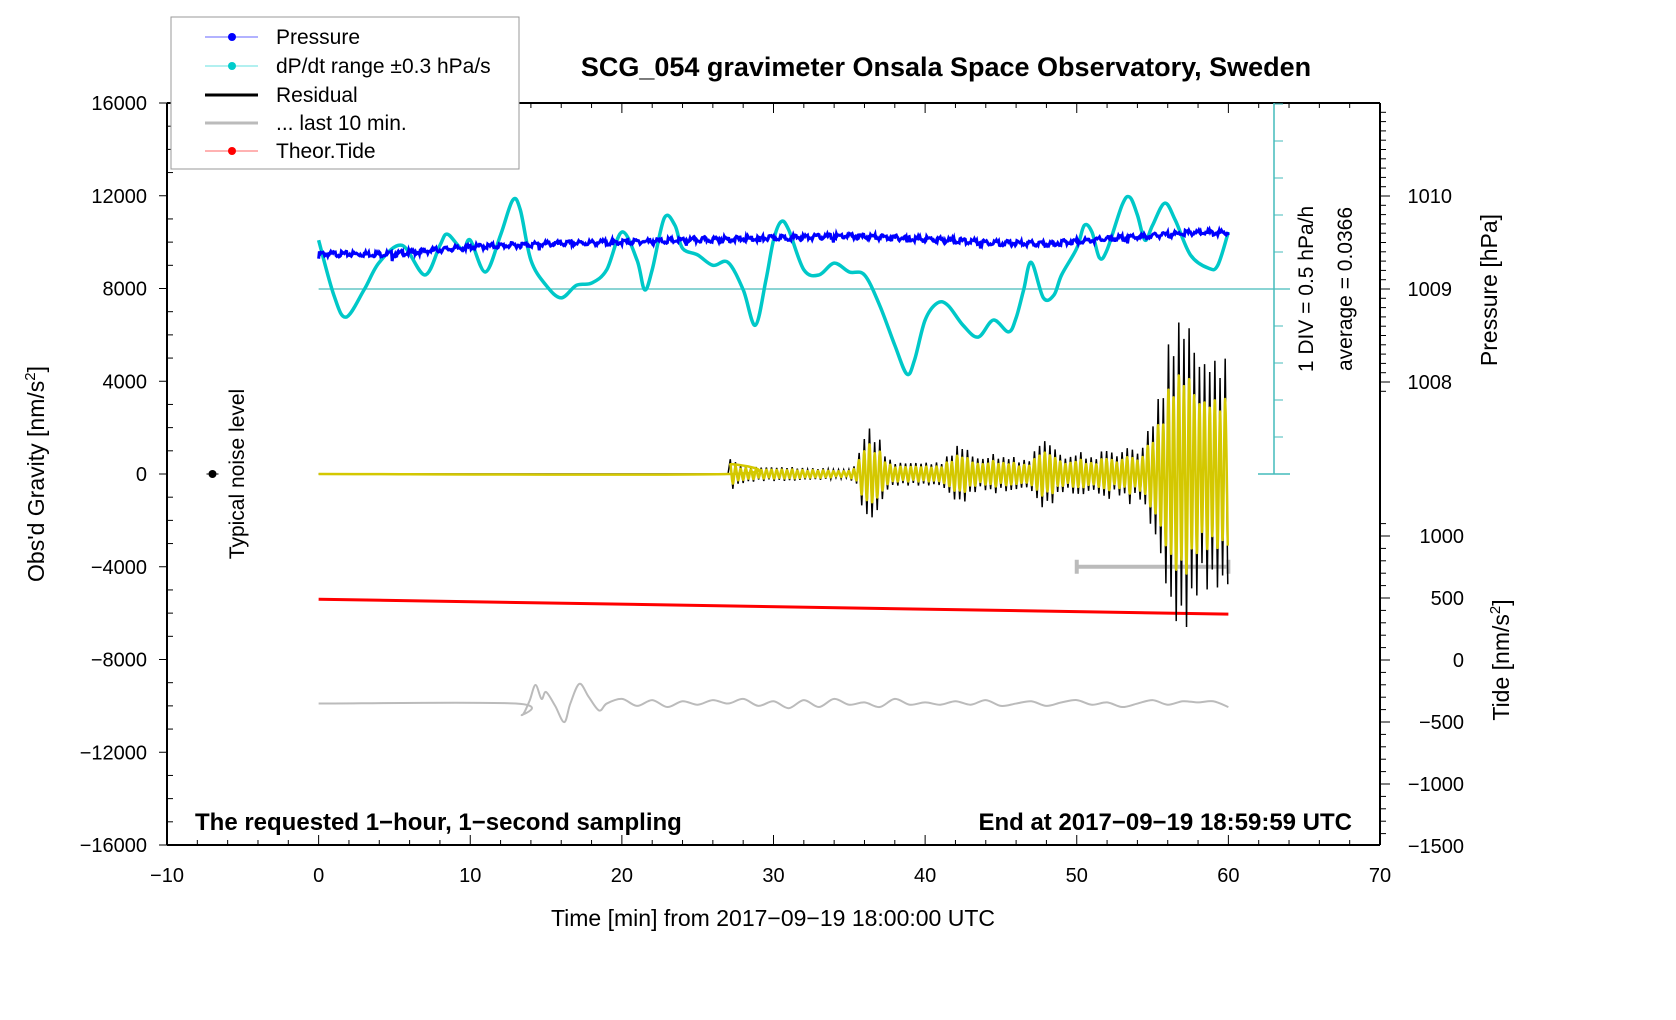 This screenshot has width=1676, height=1020. Describe the element at coordinates (119, 568) in the screenshot. I see `y-tick-label: −4000` at that location.